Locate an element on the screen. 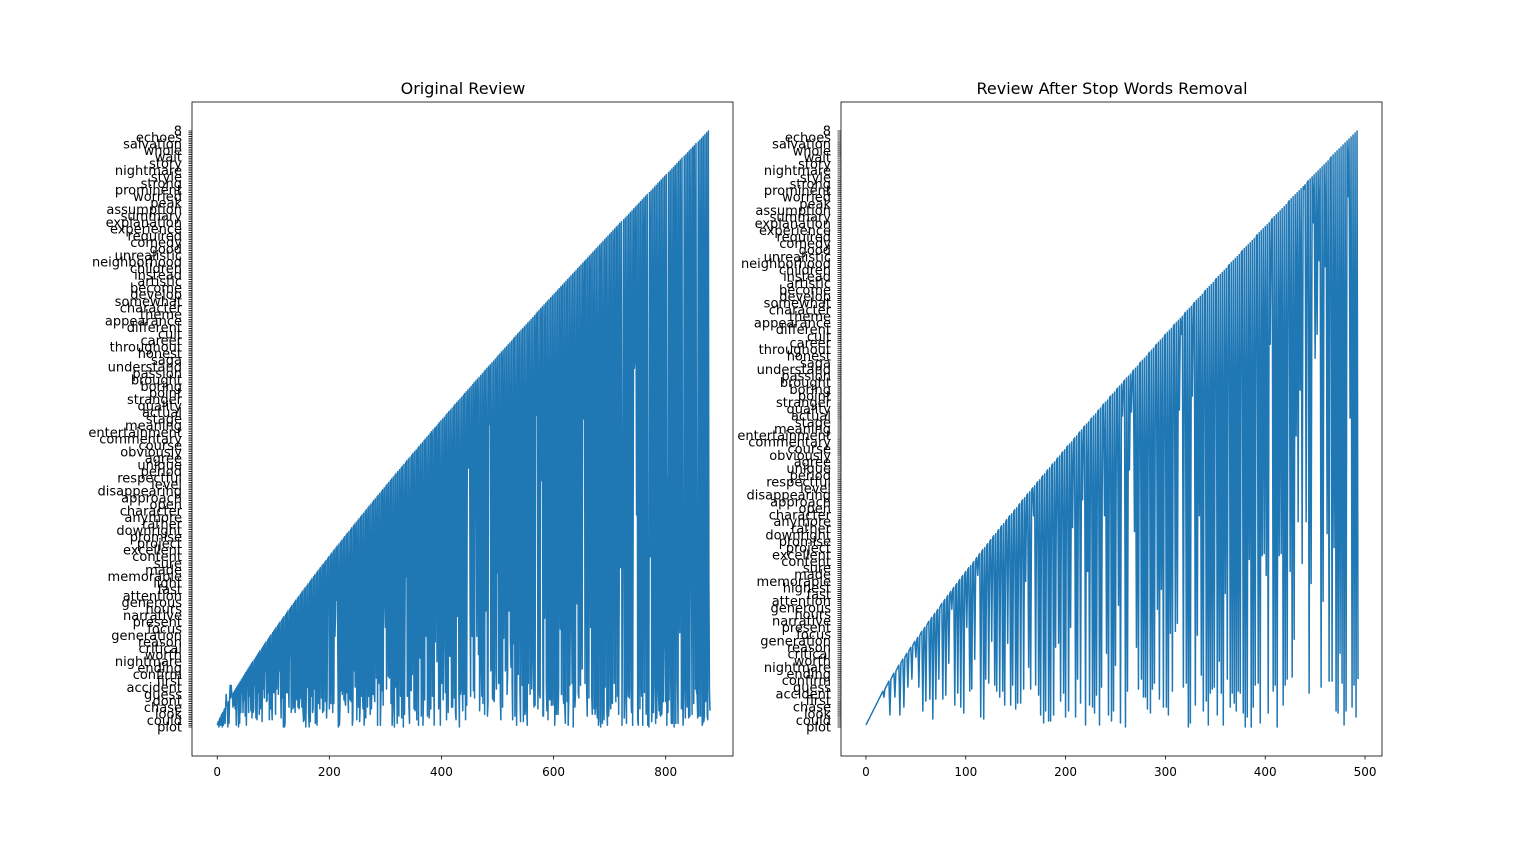  y-tick-label: approach is located at coordinates (800, 502).